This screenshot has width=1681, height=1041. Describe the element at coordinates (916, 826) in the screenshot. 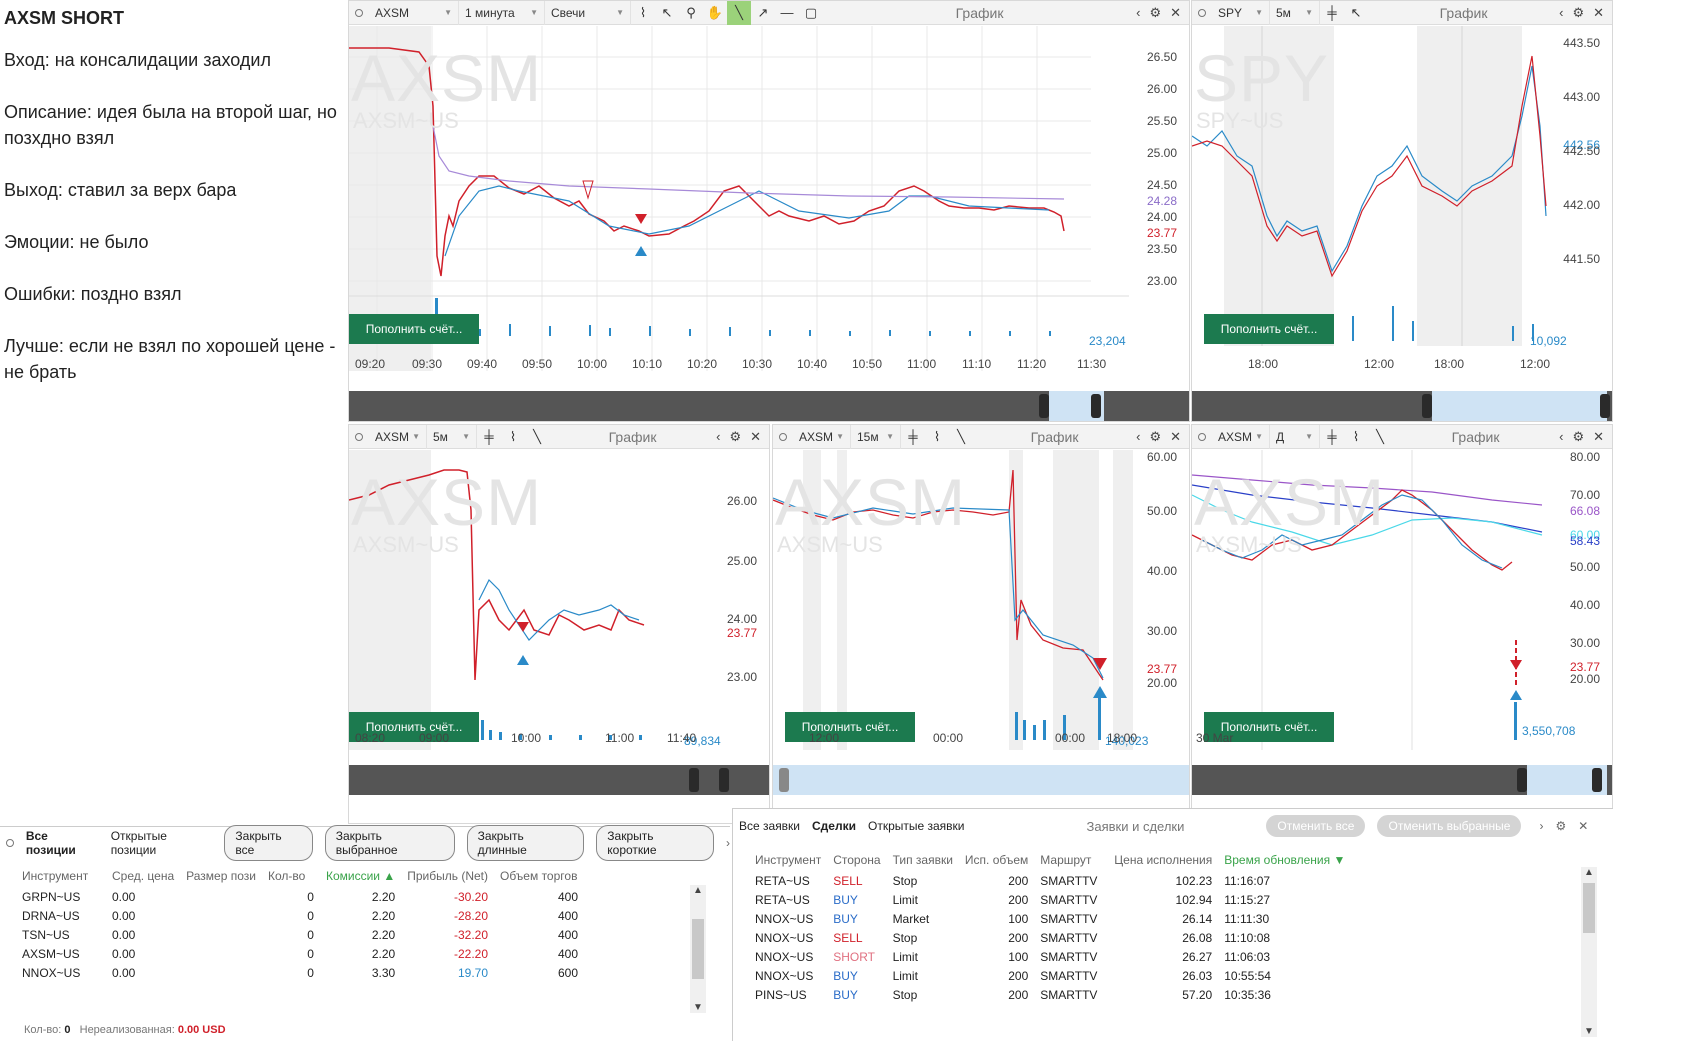

I see `tab-open-orders: Открытые заявки` at that location.